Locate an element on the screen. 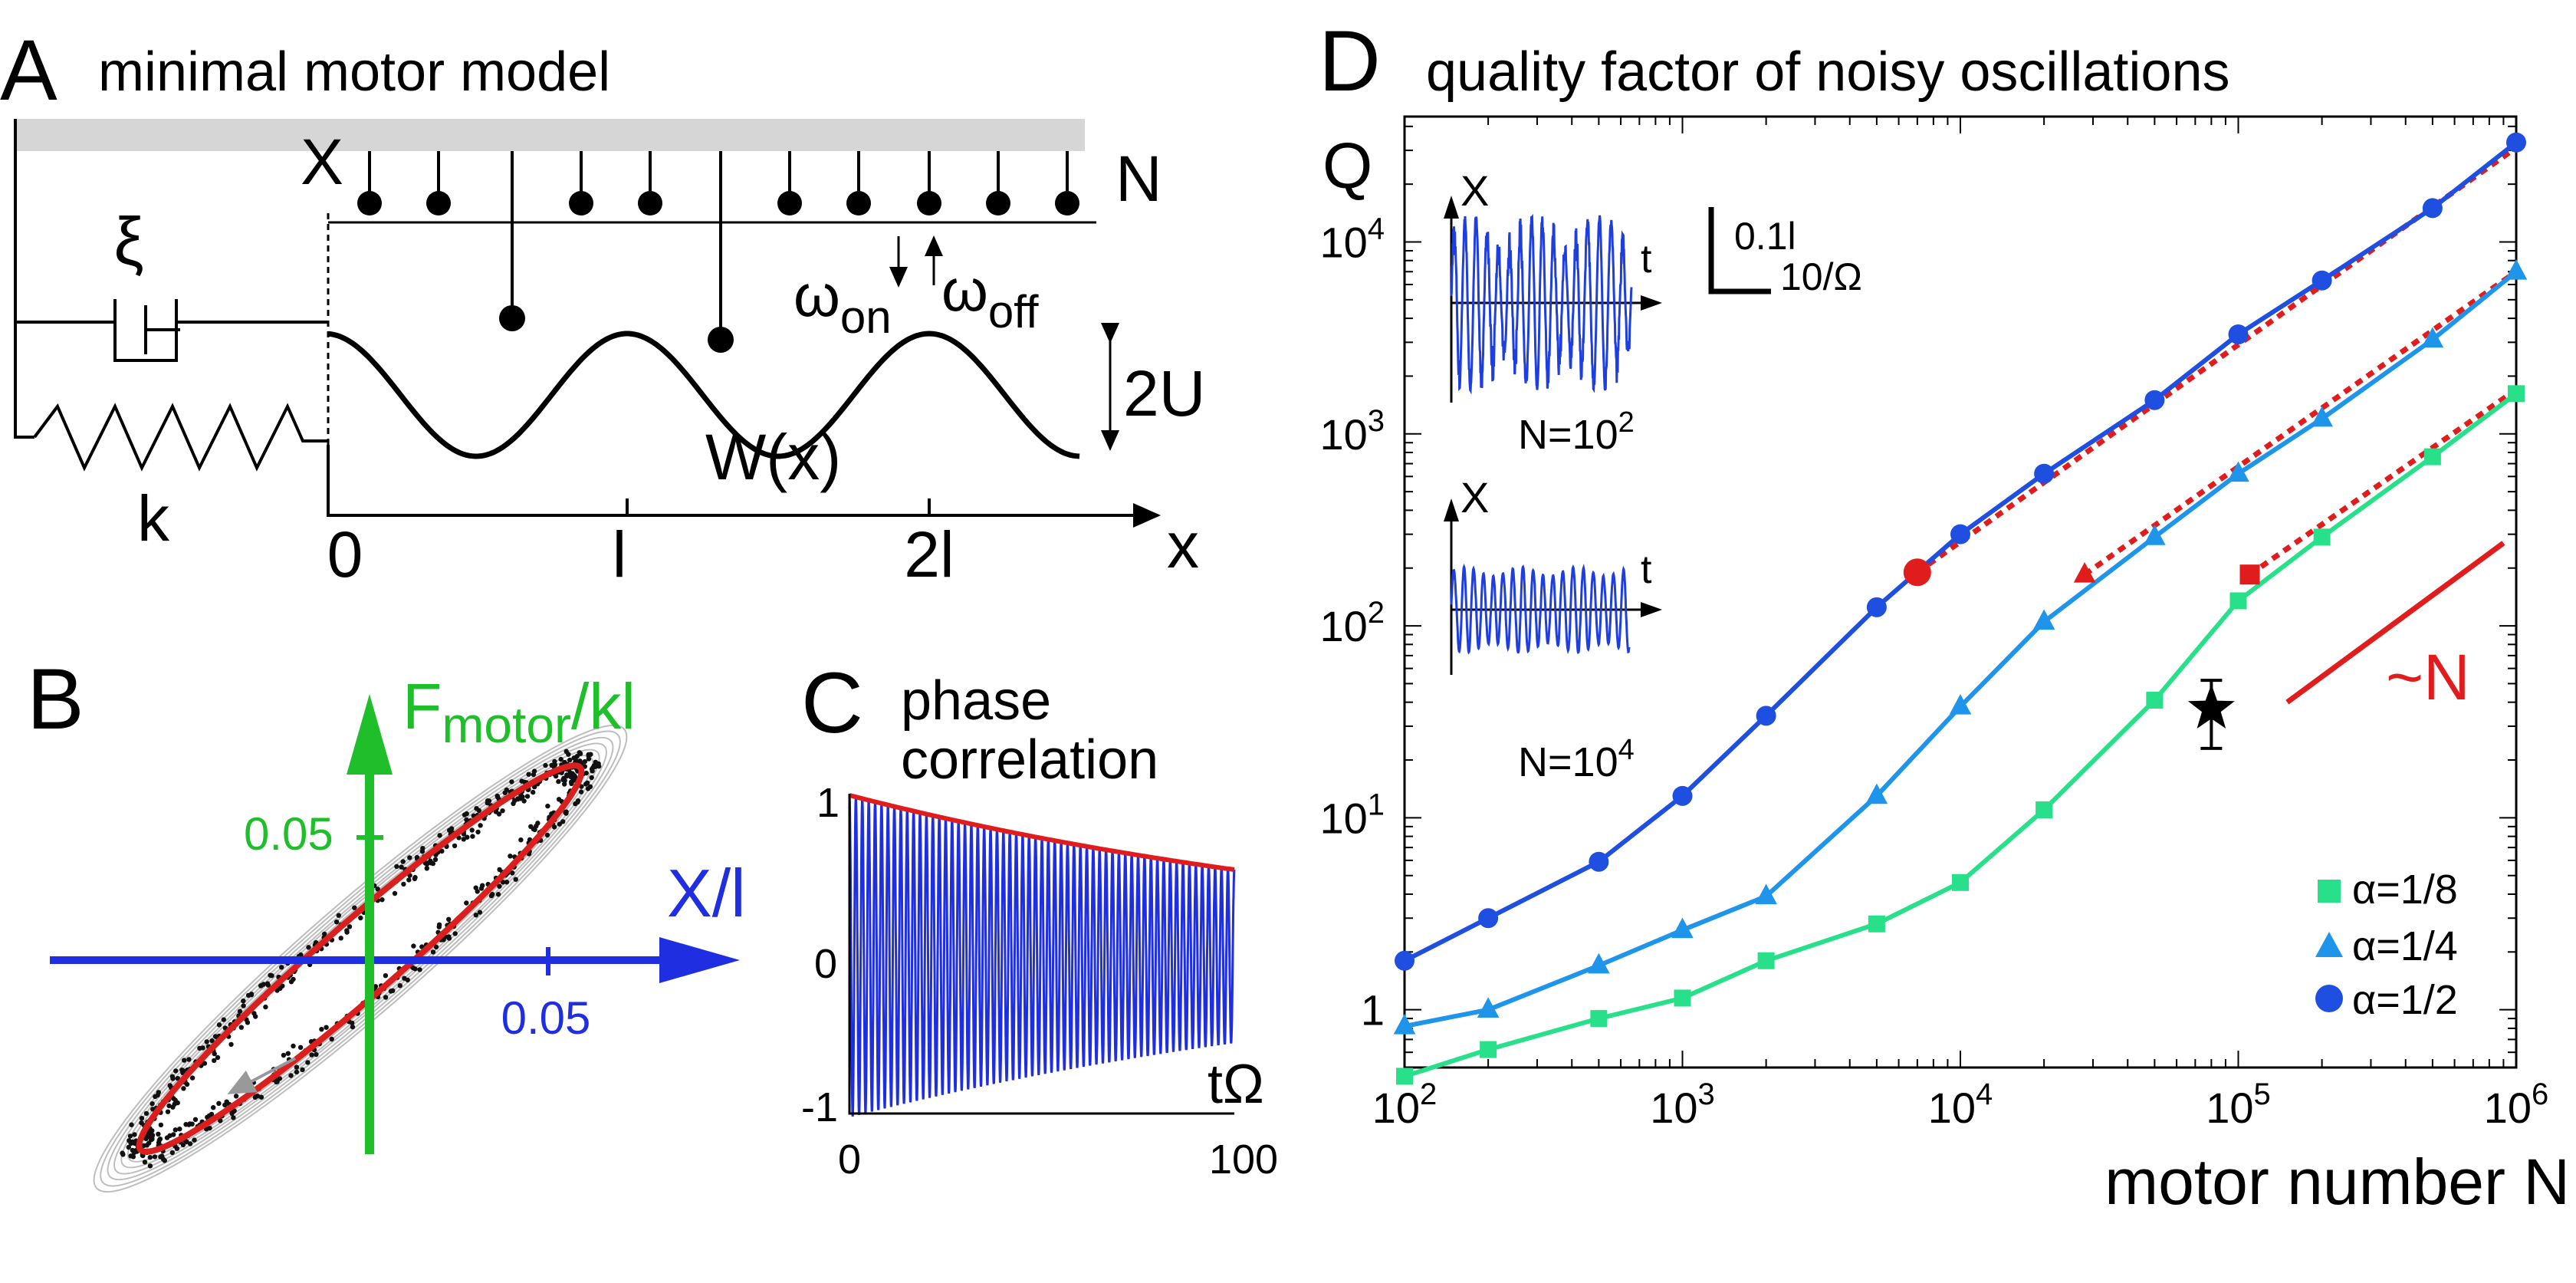 Image resolution: width=2576 pixels, height=1283 pixels. asymptote-line is located at coordinates (2383, 482).